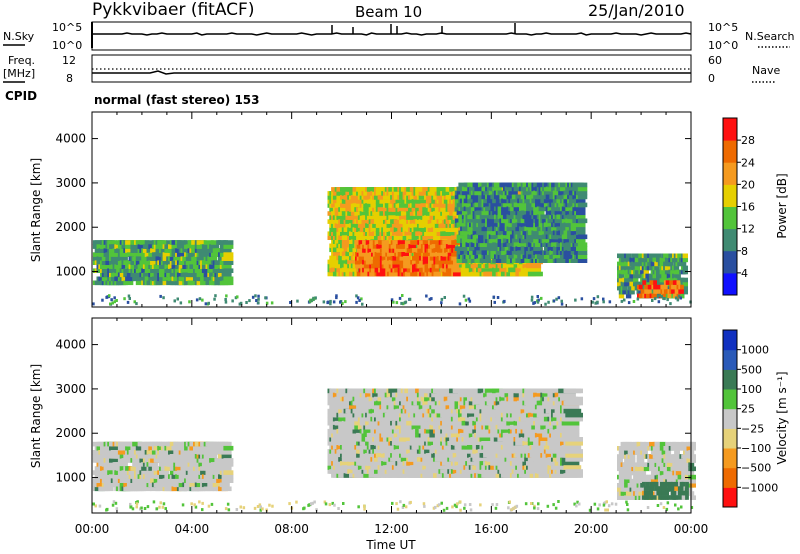  Describe the element at coordinates (36, 210) in the screenshot. I see `power-ylabel: Slant Range [km]` at that location.